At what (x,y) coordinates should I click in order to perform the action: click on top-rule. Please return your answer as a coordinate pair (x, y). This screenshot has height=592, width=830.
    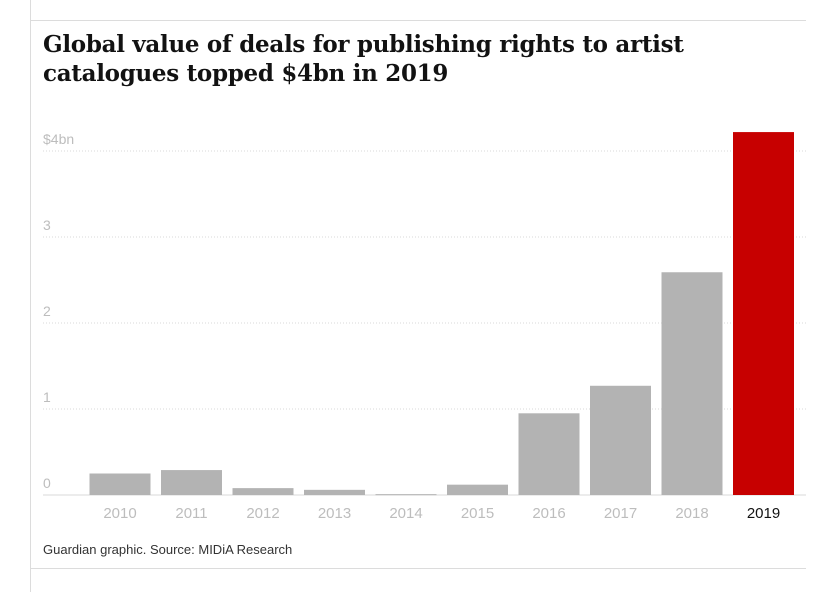
    Looking at the image, I should click on (418, 20).